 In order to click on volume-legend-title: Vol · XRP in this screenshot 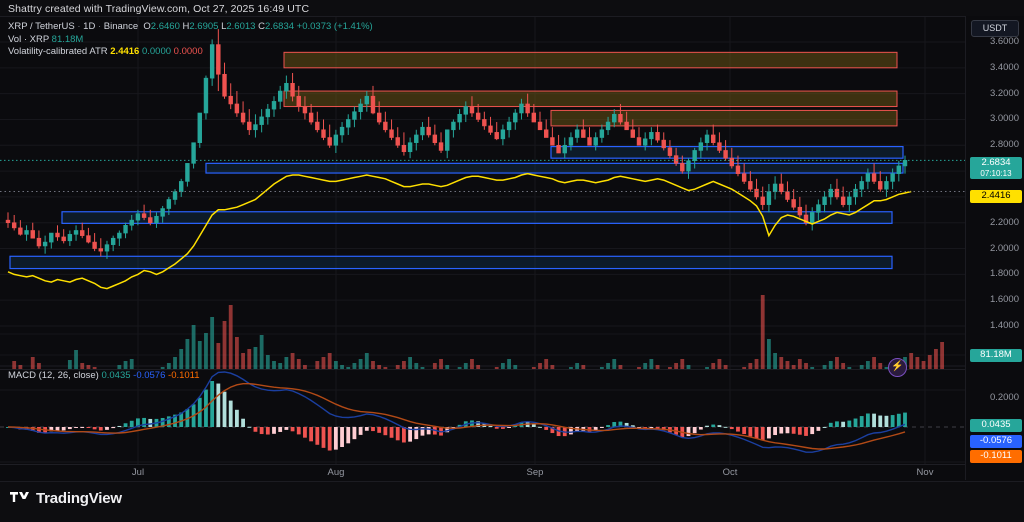, I will do `click(29, 39)`.